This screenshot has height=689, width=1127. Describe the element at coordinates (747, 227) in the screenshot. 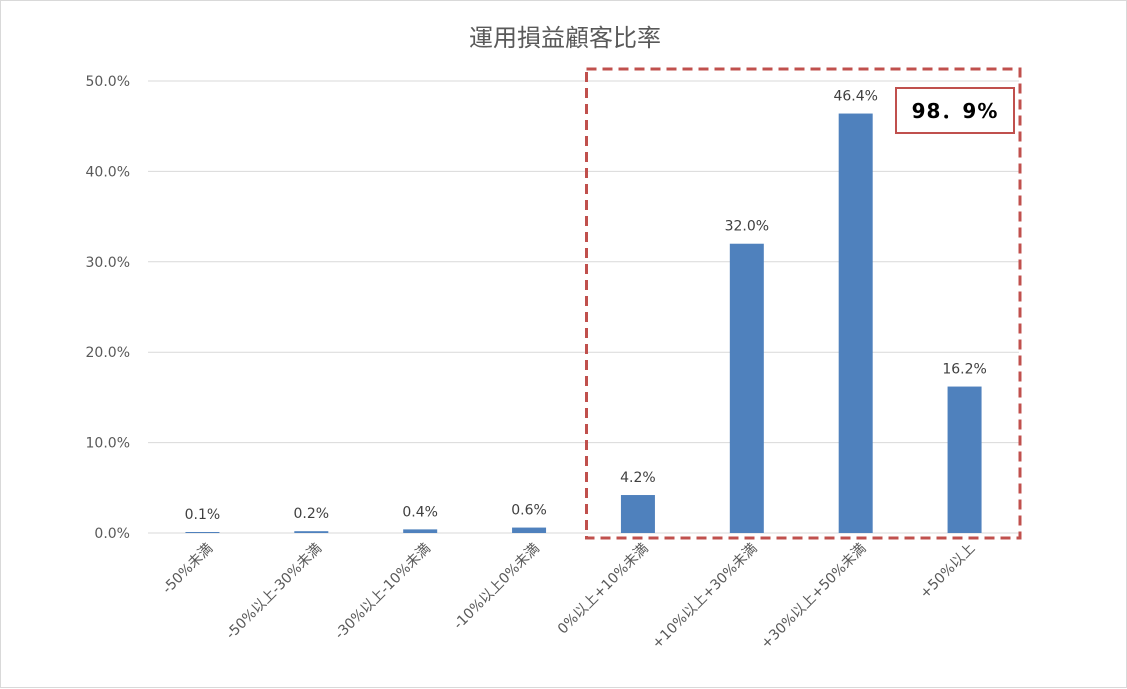

I see `data-label: 32.0%` at that location.